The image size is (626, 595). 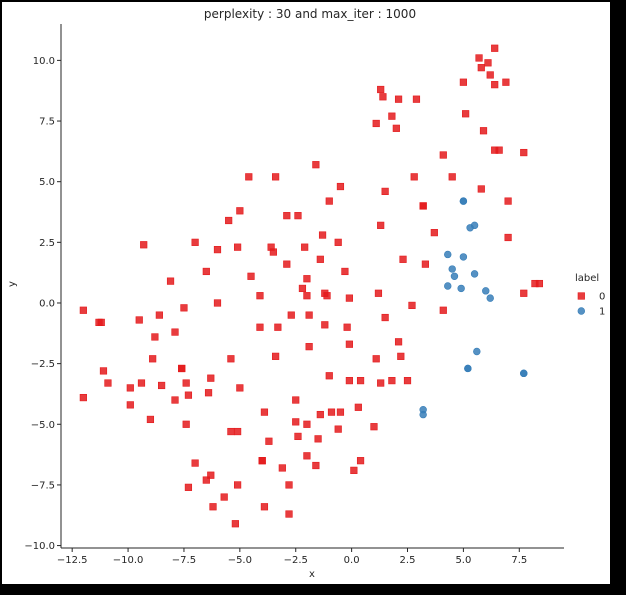 What do you see at coordinates (590, 295) in the screenshot?
I see `legend: label 0 1` at bounding box center [590, 295].